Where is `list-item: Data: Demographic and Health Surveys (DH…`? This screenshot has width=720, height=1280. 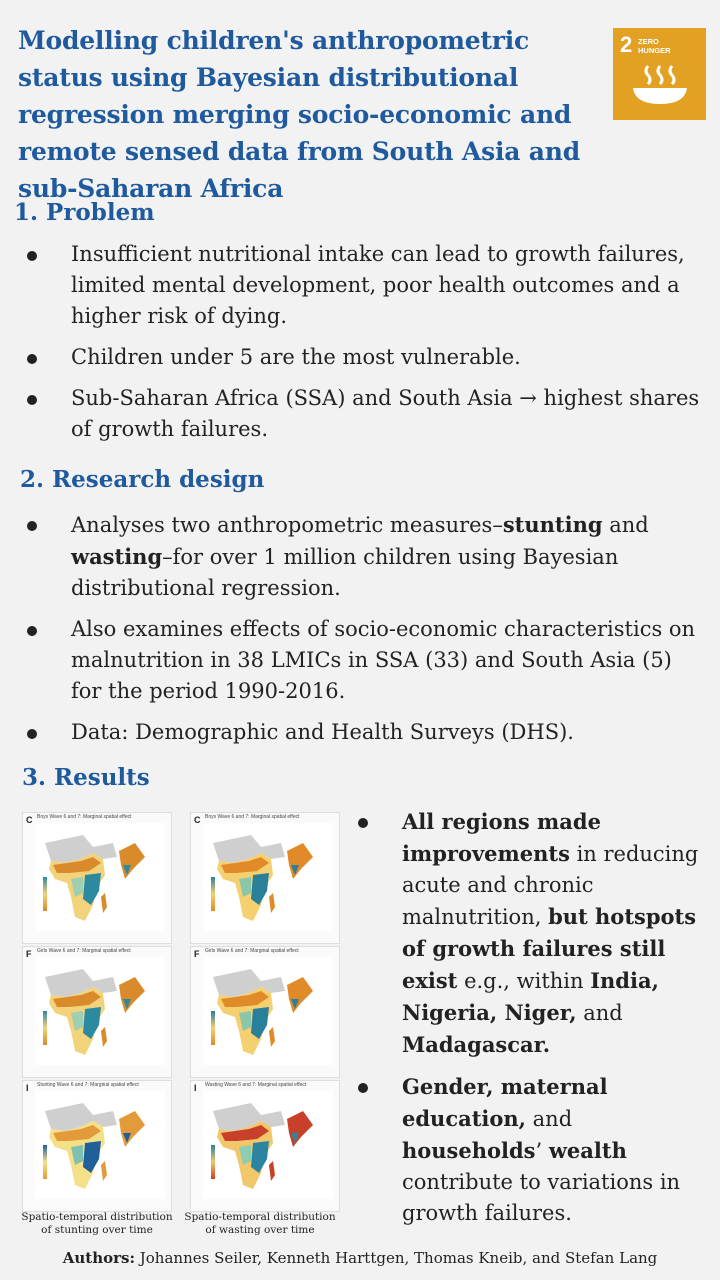
list-item: Data: Demographic and Health Surveys (DH… is located at coordinates (361, 732).